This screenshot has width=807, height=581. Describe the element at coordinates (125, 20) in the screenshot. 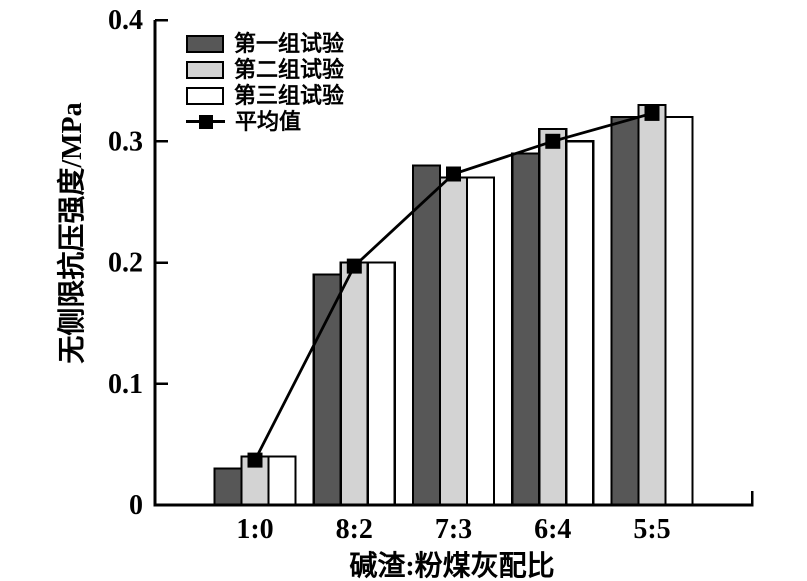

I see `y-tick-label-0.4: 0.4` at that location.